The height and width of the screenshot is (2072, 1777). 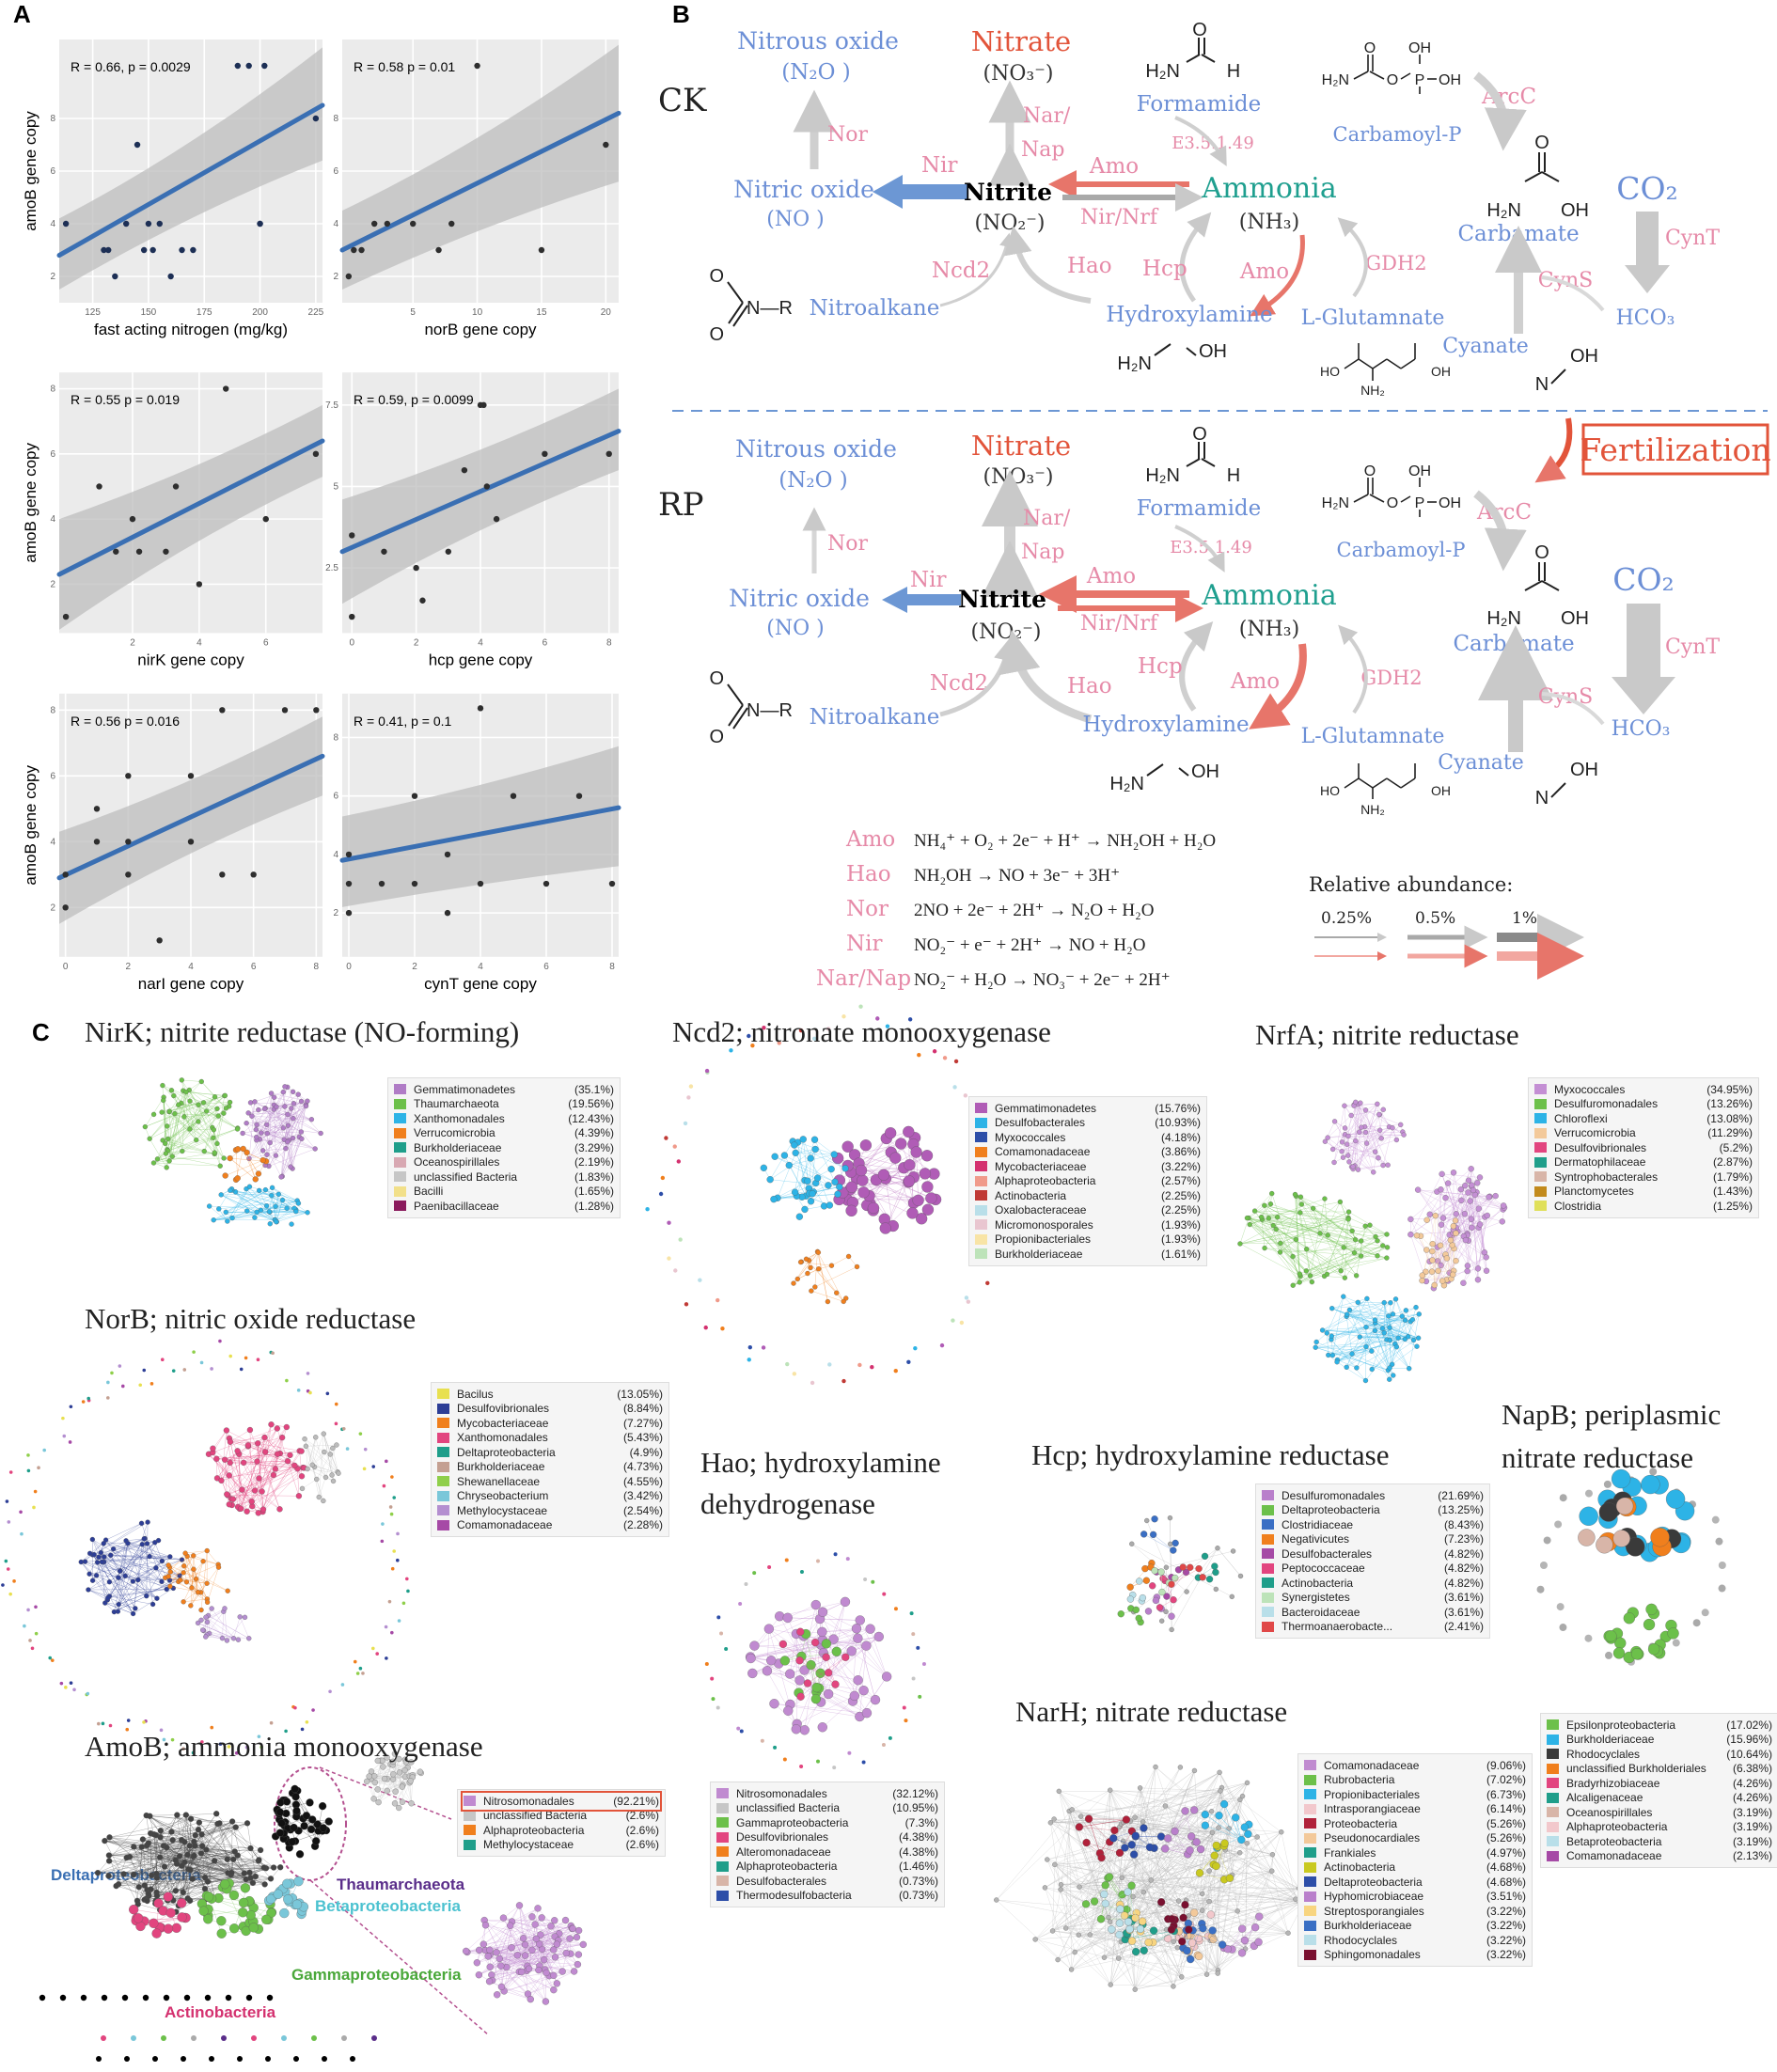 What do you see at coordinates (1542, 798) in the screenshot?
I see `rp-cyan-n: N` at bounding box center [1542, 798].